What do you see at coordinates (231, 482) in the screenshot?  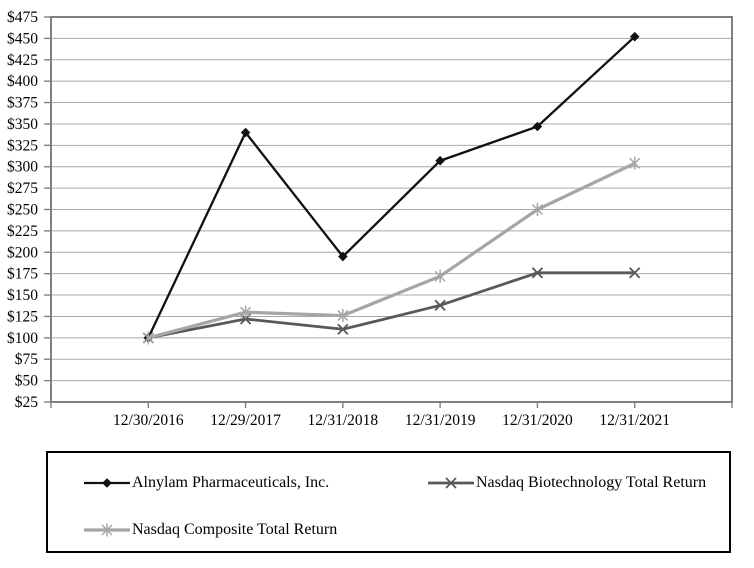 I see `legend-label-alnylam: Alnylam Pharmaceuticals, Inc.` at bounding box center [231, 482].